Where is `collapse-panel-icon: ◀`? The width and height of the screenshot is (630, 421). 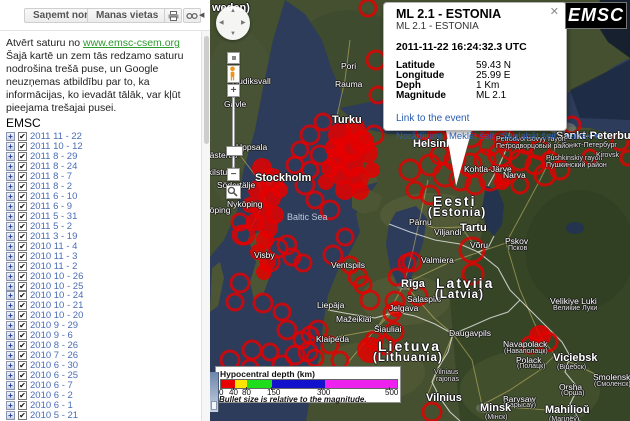 collapse-panel-icon: ◀ is located at coordinates (202, 15).